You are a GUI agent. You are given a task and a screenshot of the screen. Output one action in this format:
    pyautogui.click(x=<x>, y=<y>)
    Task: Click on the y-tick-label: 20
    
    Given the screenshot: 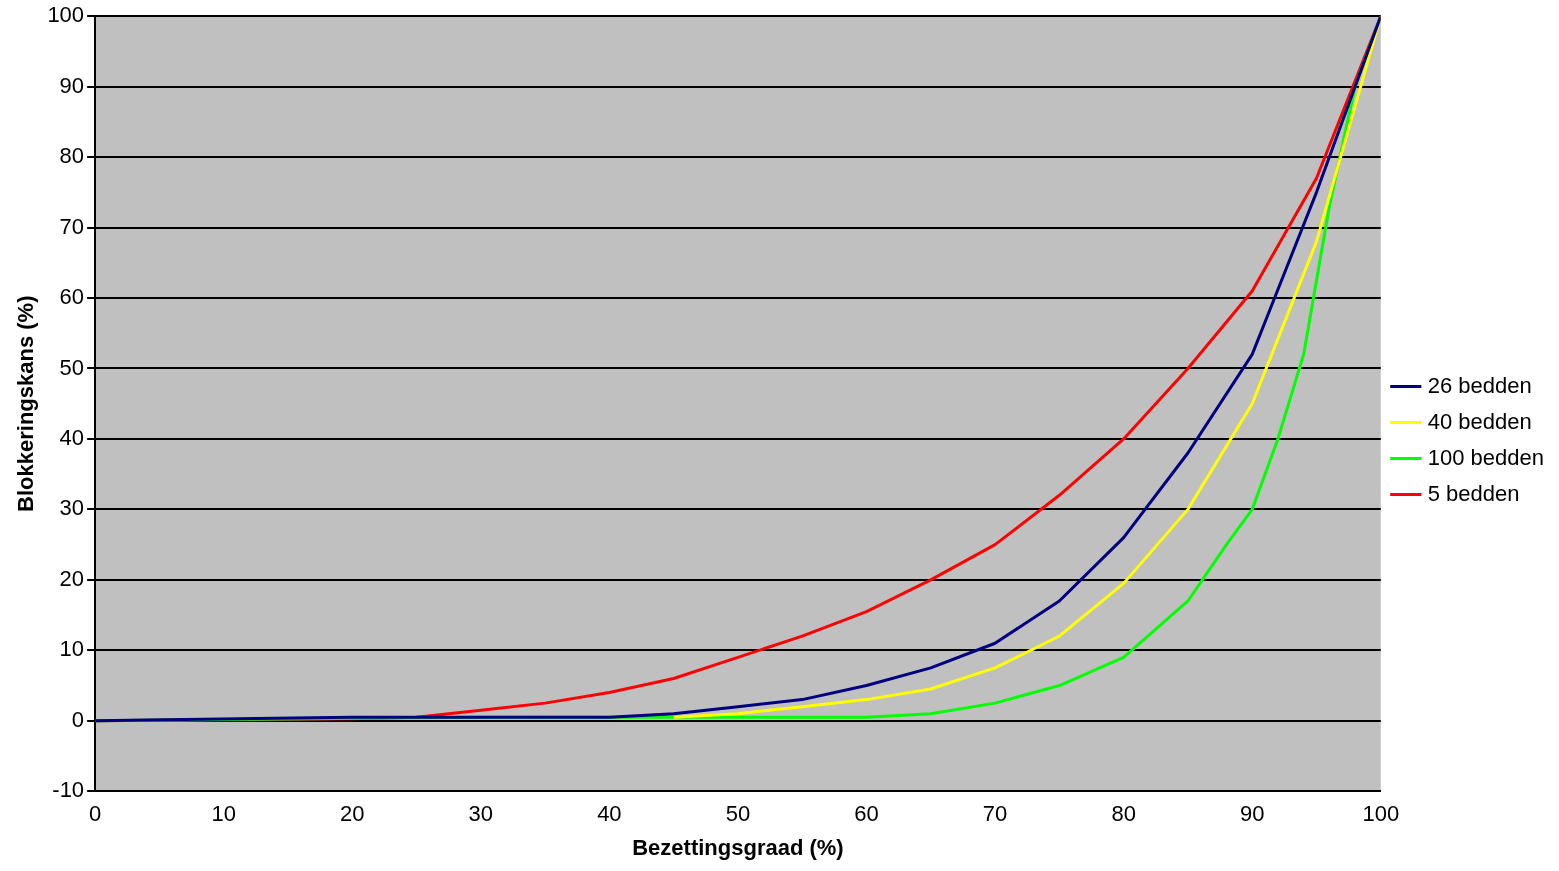 What is the action you would take?
    pyautogui.click(x=72, y=578)
    